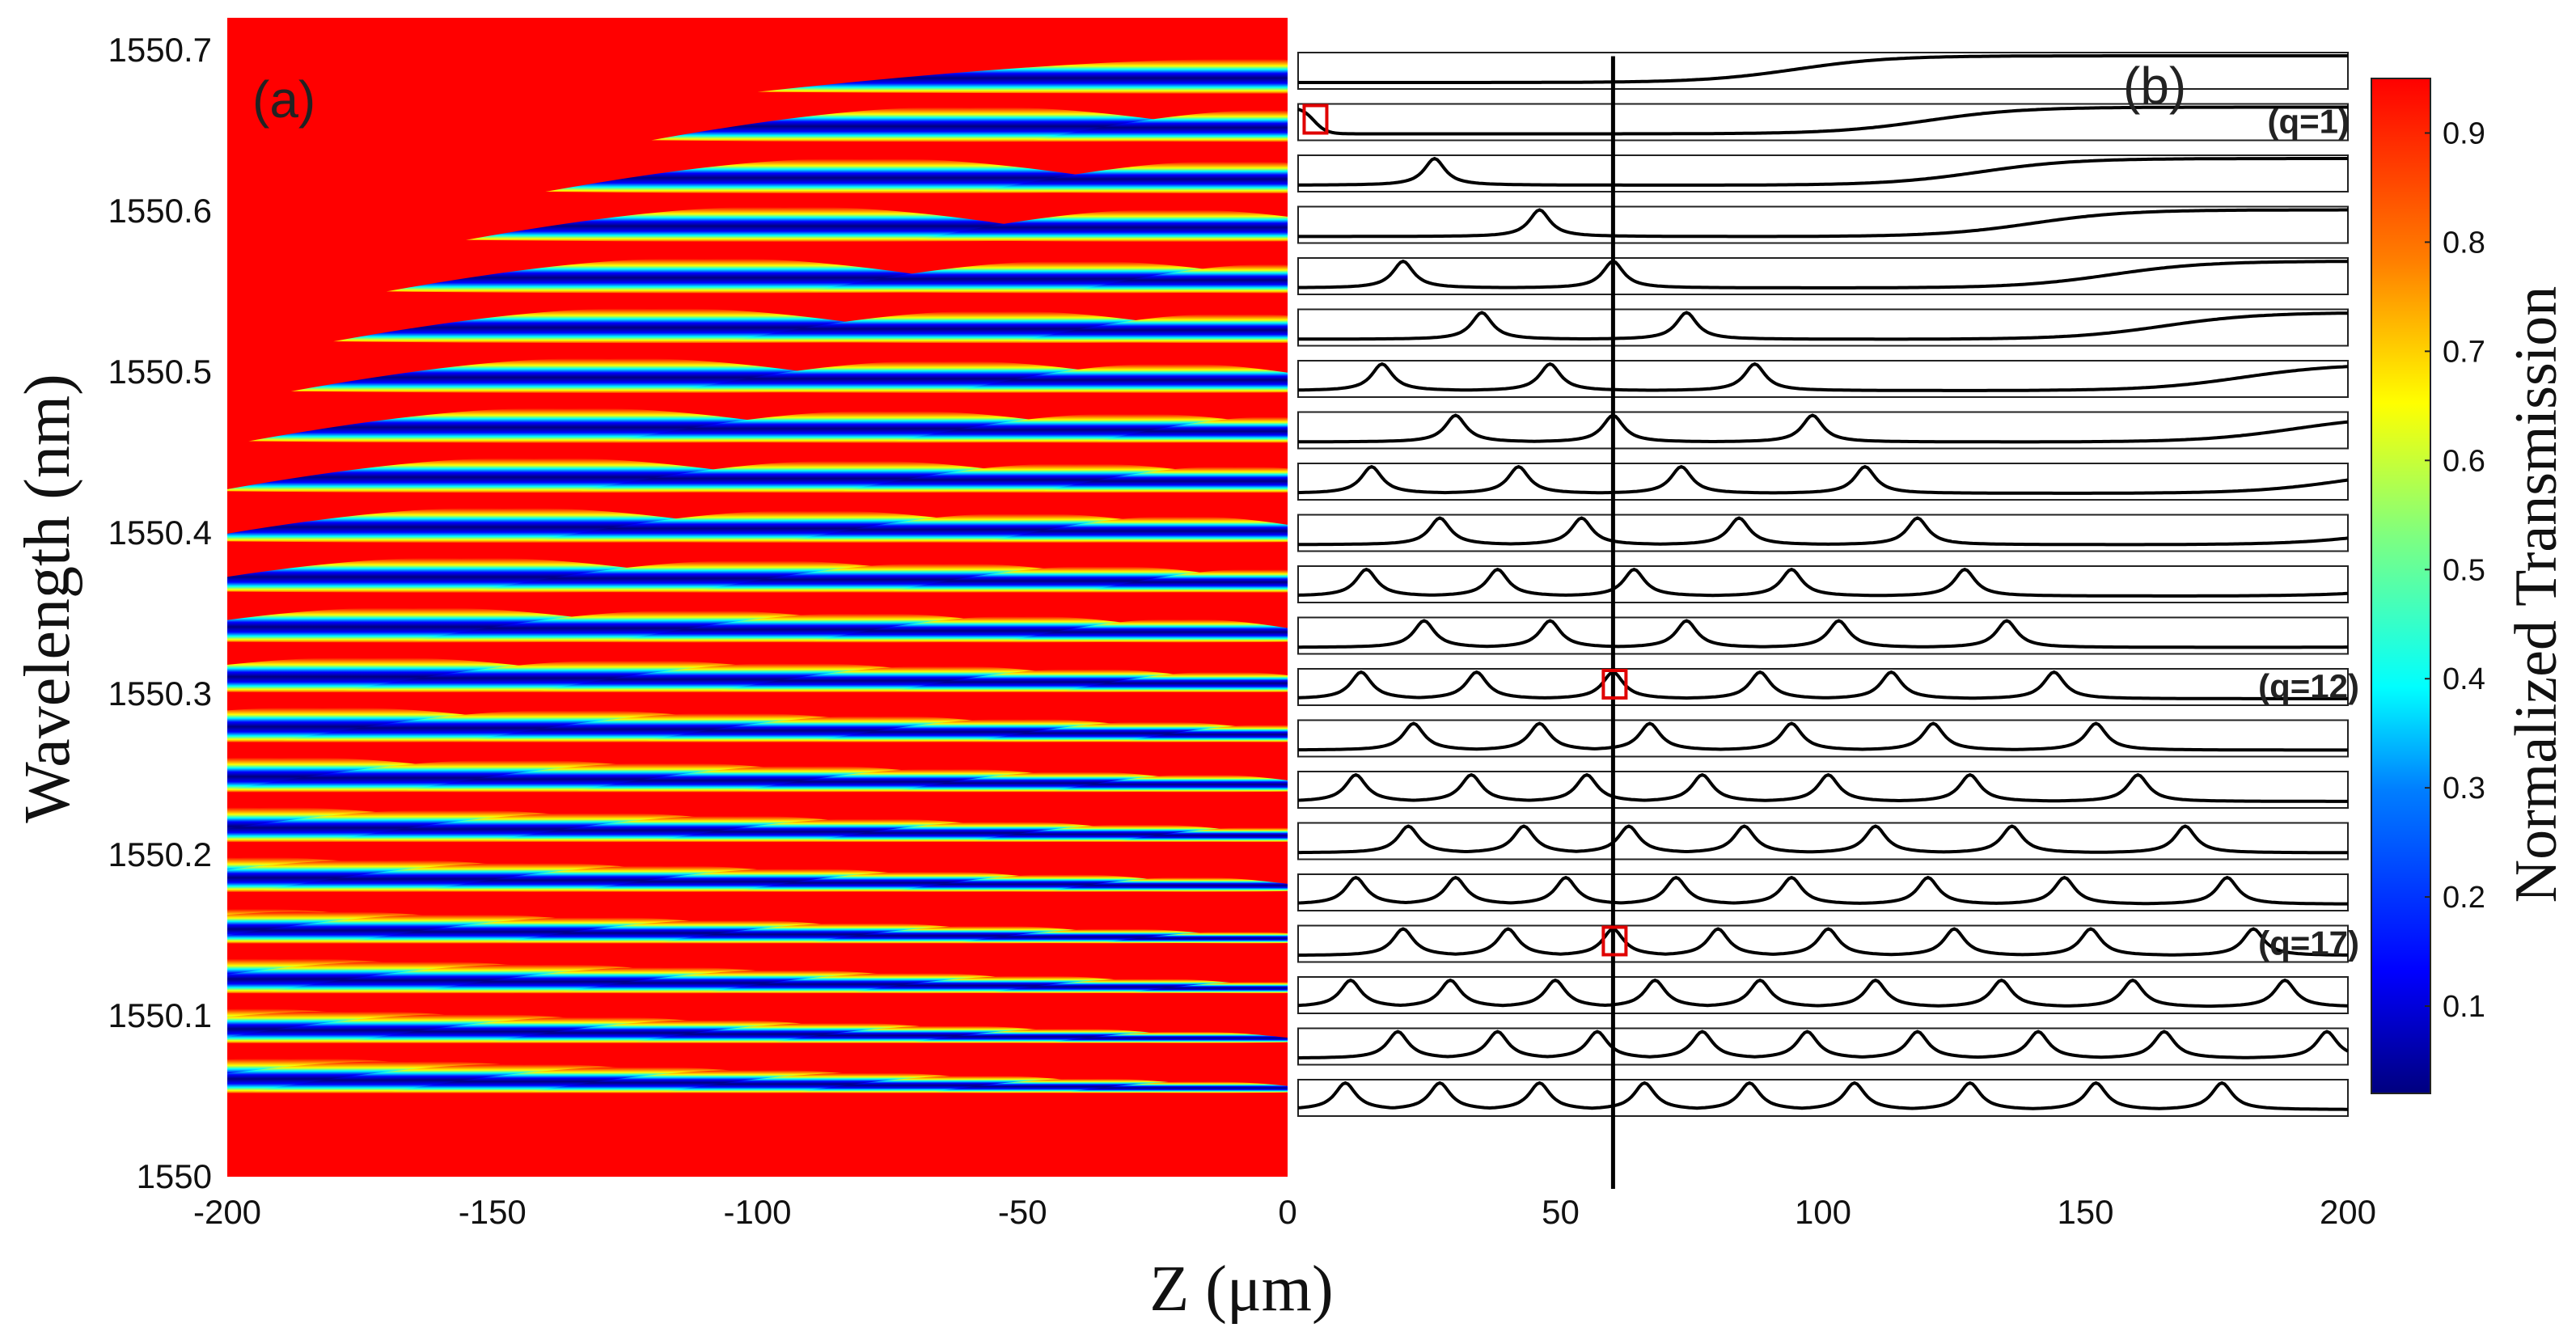 The height and width of the screenshot is (1332, 2576). I want to click on x-axis-ticks: -200 -150 -100 -50 0 50 100 150 200, so click(1285, 1212).